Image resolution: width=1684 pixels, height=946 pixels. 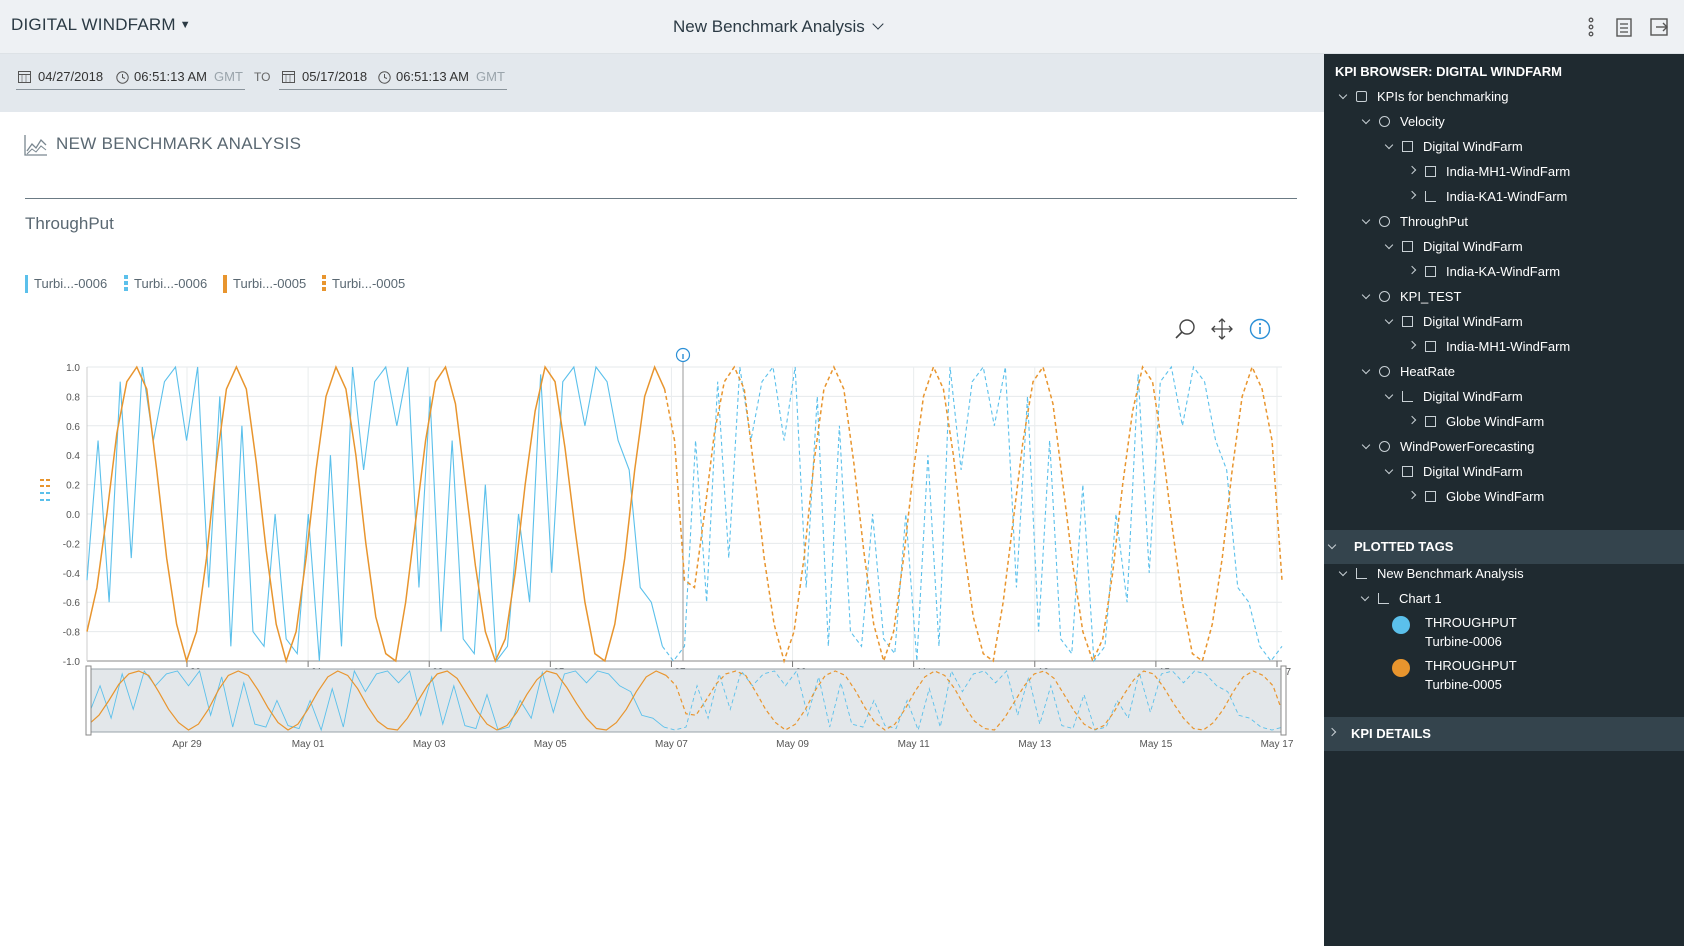 What do you see at coordinates (1155, 744) in the screenshot?
I see `navigator-tick-label: May 15` at bounding box center [1155, 744].